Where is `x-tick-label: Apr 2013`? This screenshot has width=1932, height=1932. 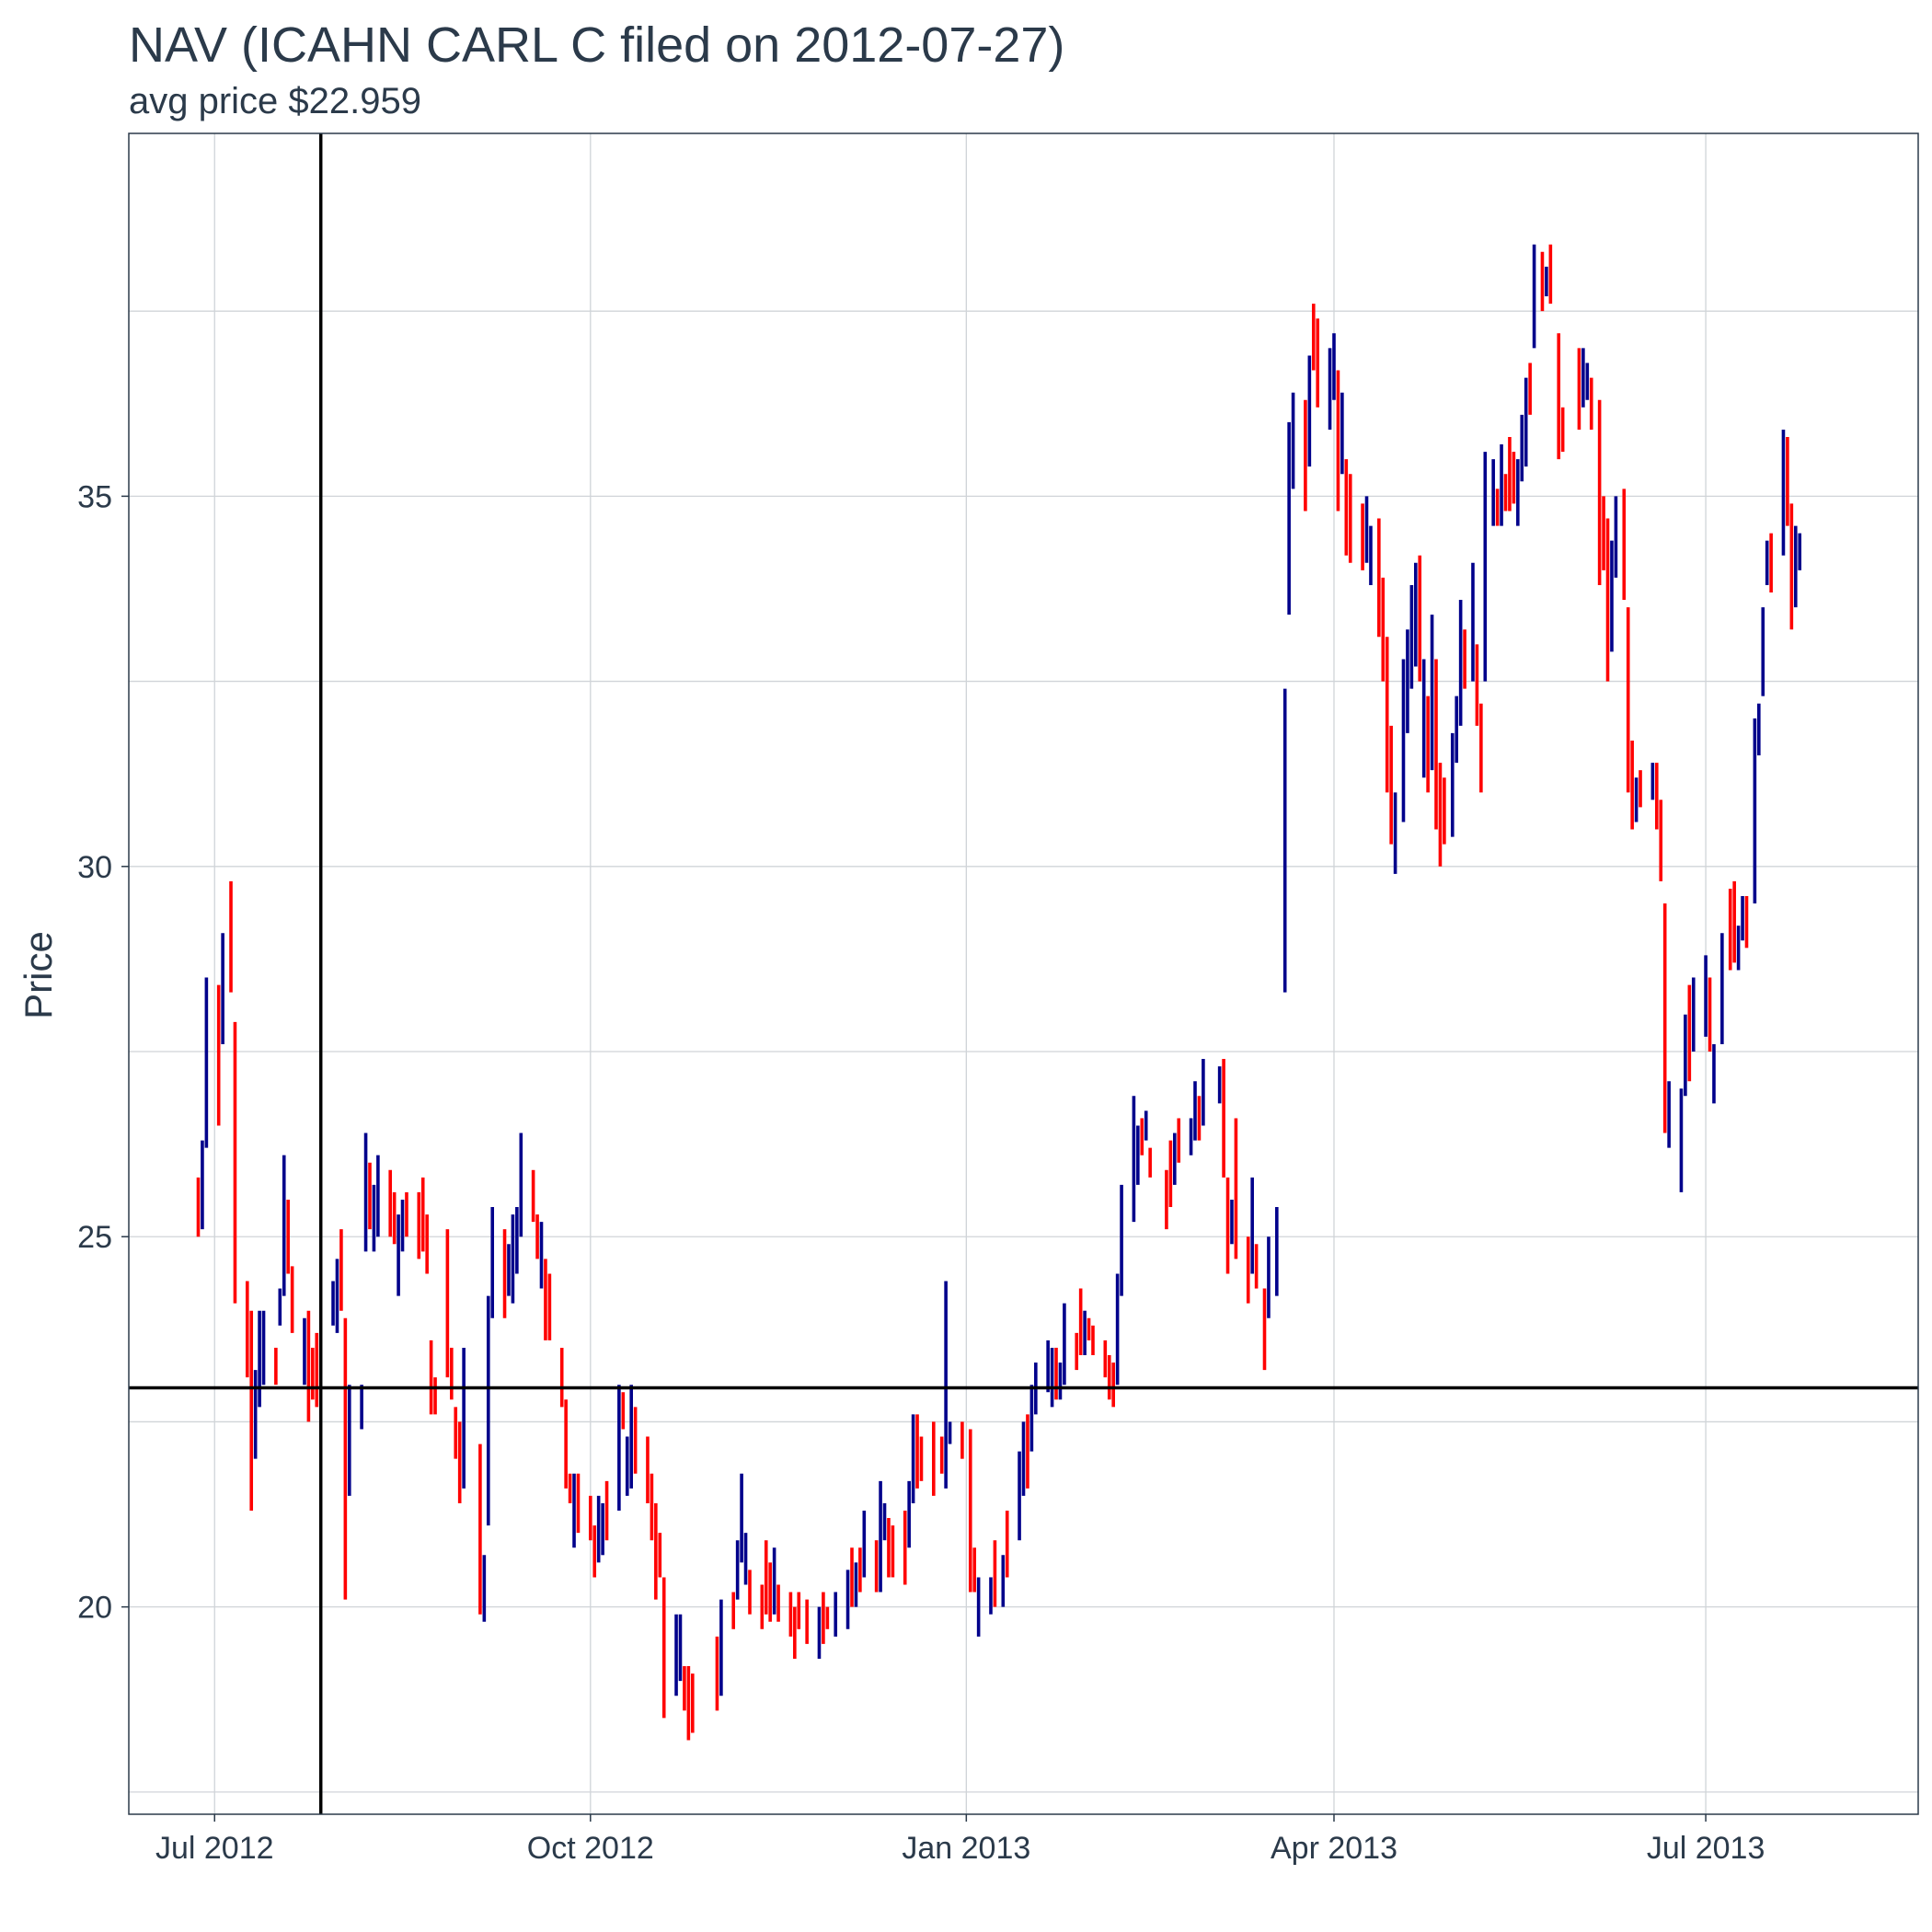
x-tick-label: Apr 2013 is located at coordinates (1334, 1848).